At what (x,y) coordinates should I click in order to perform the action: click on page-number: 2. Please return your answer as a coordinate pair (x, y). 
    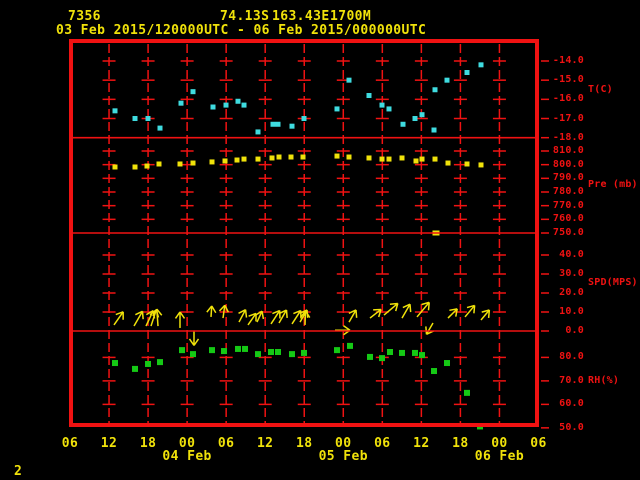
    Looking at the image, I should click on (18, 471).